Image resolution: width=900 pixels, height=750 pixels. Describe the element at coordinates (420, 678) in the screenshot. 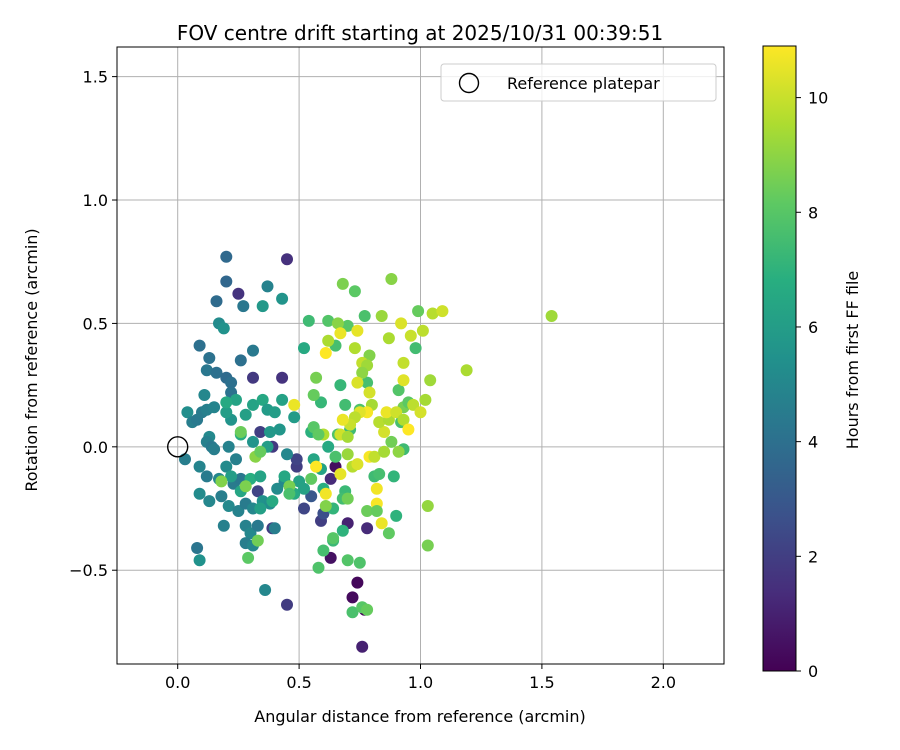

I see `x-axis-ticks: 0.0 0.5 1.0 1.5 2.0` at that location.